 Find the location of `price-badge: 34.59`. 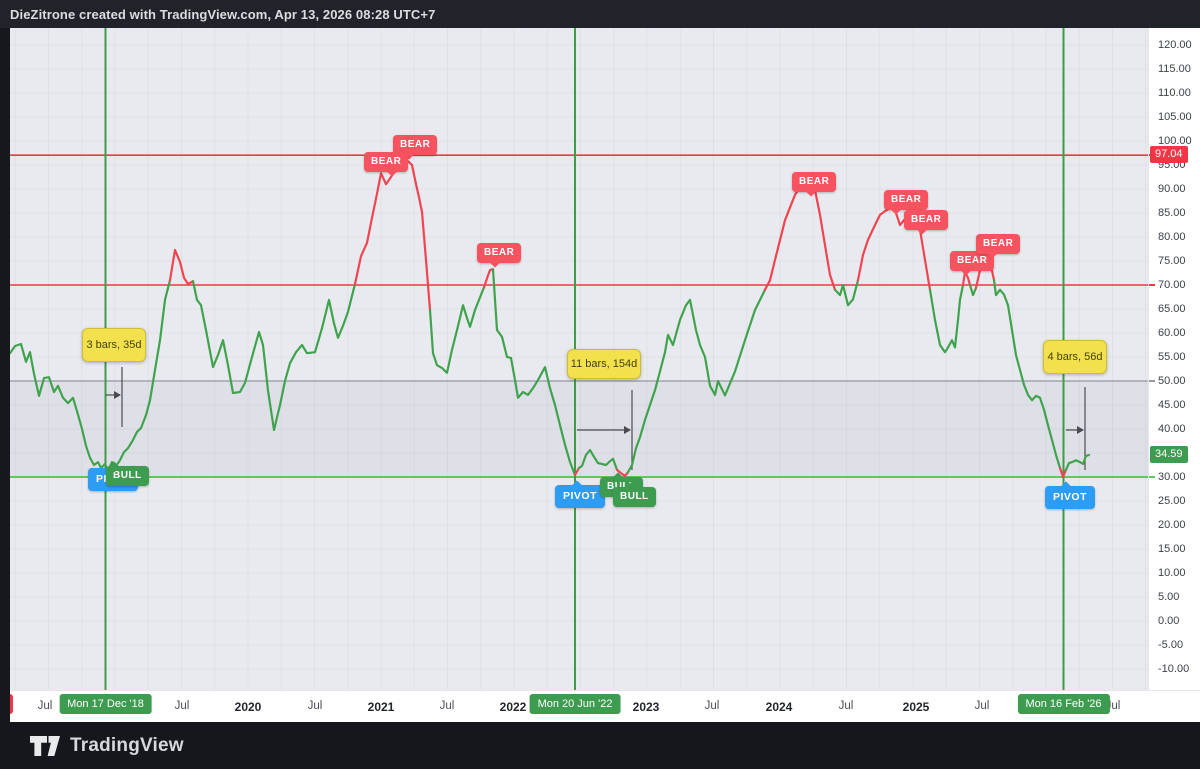

price-badge: 34.59 is located at coordinates (1169, 454).